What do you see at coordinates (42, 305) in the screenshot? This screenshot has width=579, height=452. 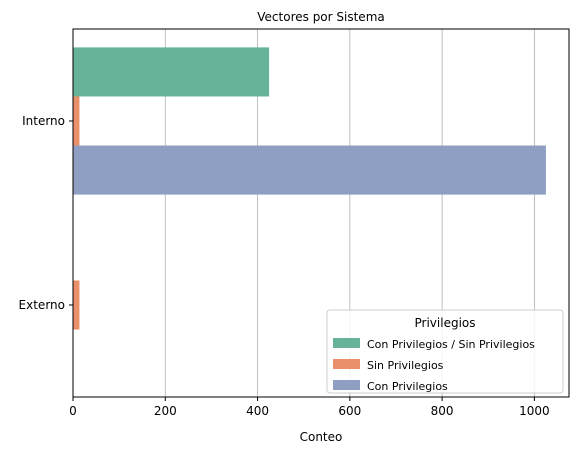 I see `y-tick-label: Externo` at bounding box center [42, 305].